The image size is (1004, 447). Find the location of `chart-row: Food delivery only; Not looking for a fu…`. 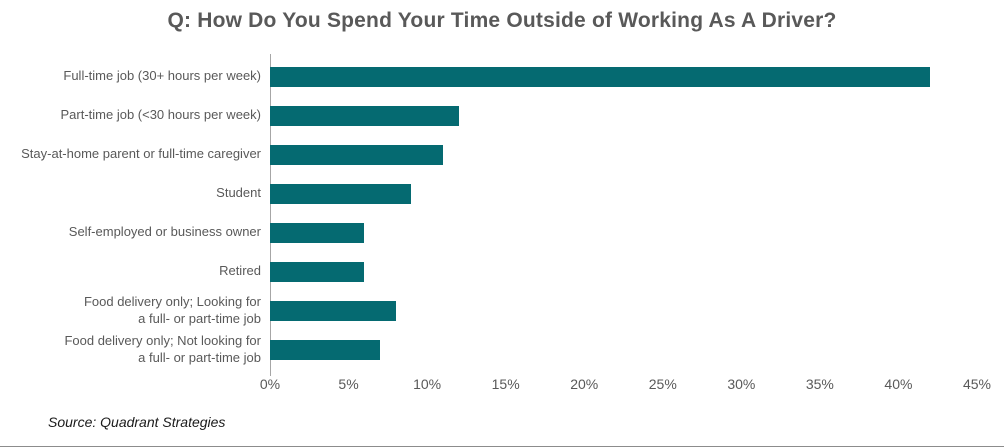

chart-row: Food delivery only; Not looking for a fu… is located at coordinates (502, 349).